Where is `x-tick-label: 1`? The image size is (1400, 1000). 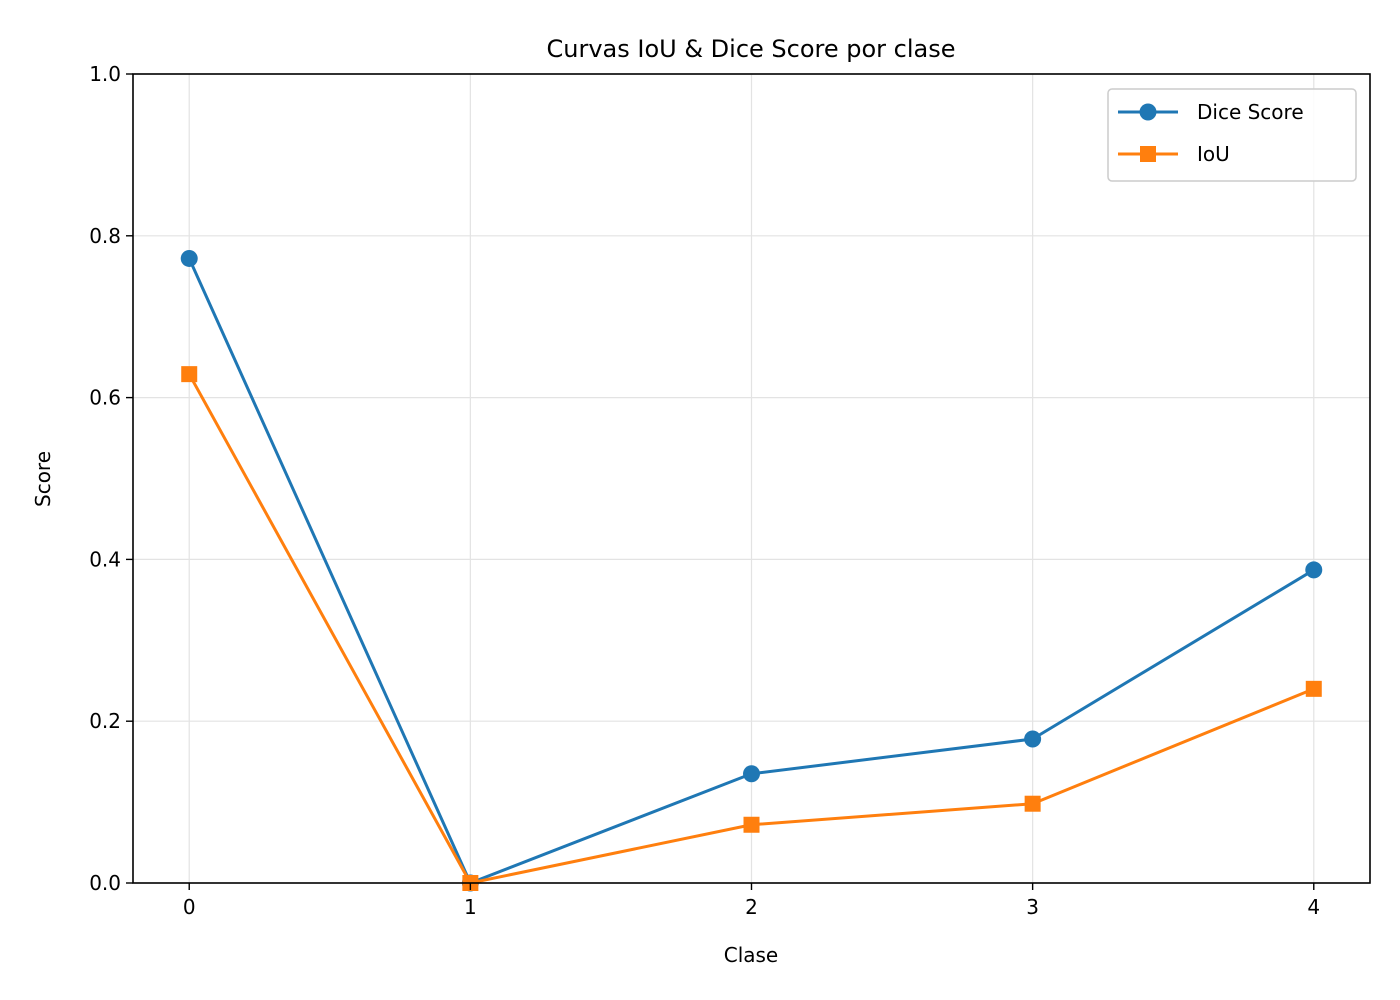
x-tick-label: 1 is located at coordinates (470, 907).